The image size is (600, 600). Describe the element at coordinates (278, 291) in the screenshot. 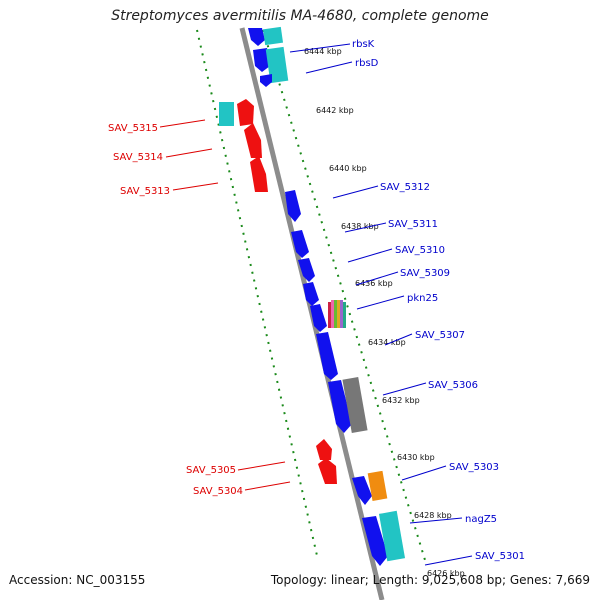

I see `forward-genes` at that location.